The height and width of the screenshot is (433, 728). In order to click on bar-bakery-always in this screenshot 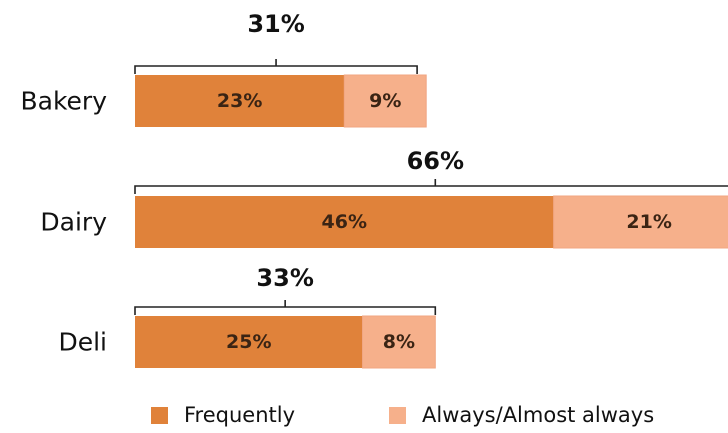, I will do `click(385, 101)`.